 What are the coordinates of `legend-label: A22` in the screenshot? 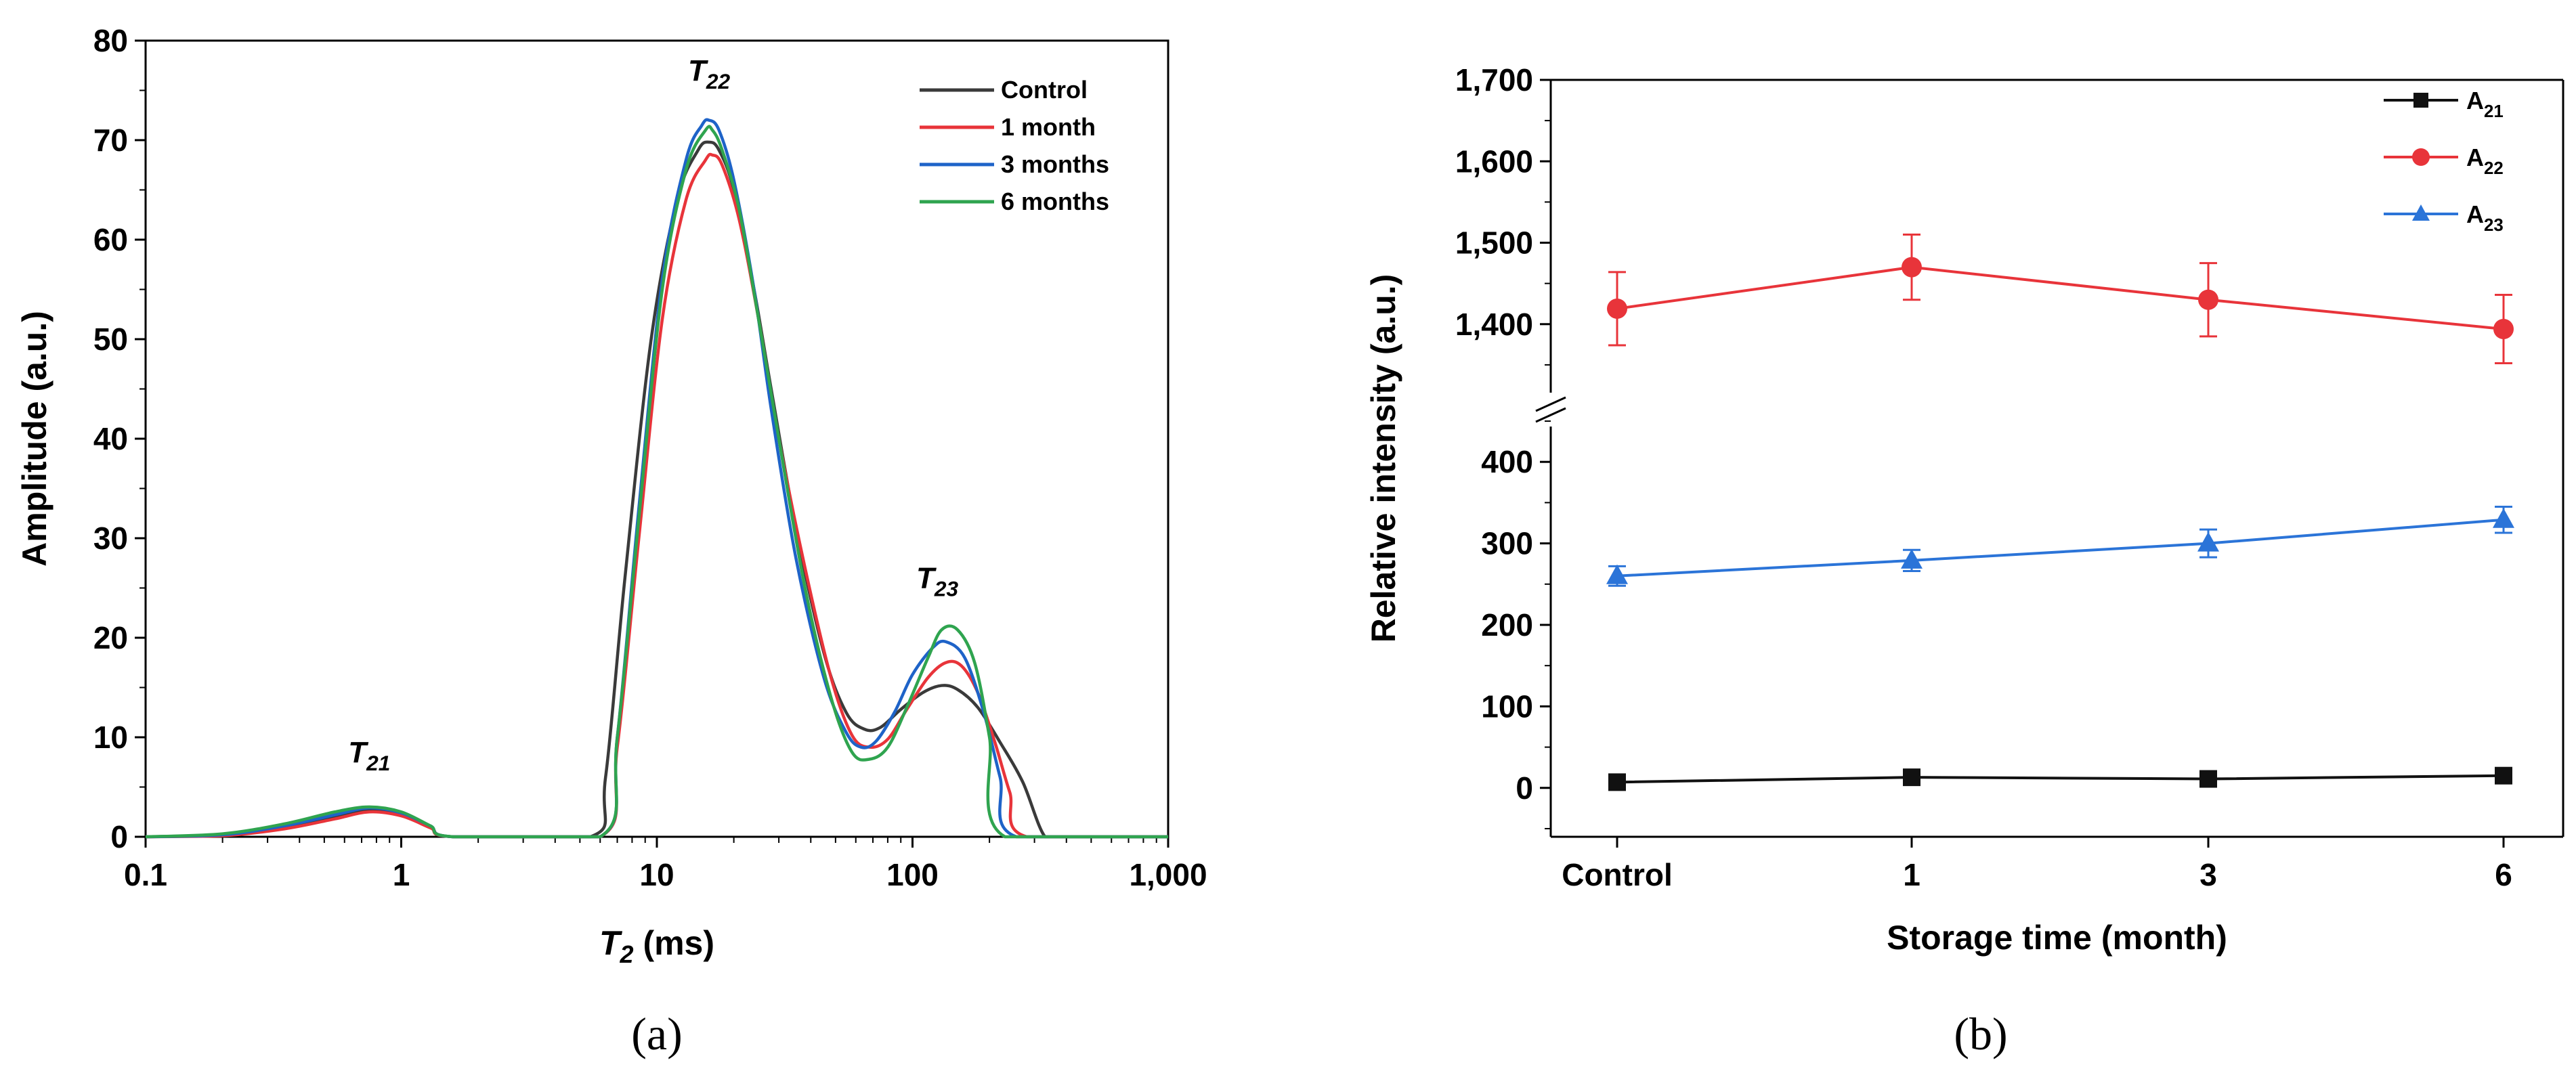 It's located at (2485, 161).